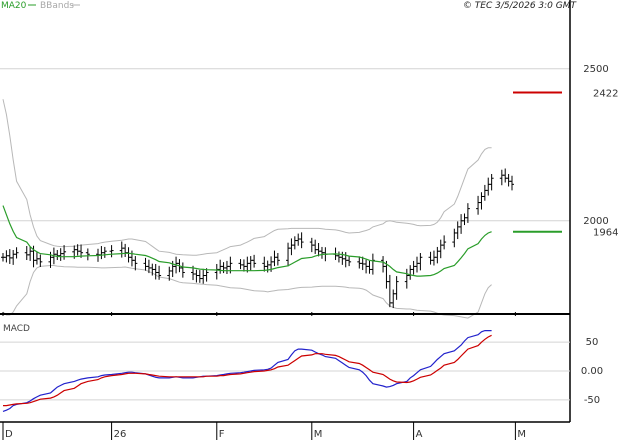 This screenshot has height=440, width=627. What do you see at coordinates (595, 221) in the screenshot?
I see `price-tick-label: 2000` at bounding box center [595, 221].